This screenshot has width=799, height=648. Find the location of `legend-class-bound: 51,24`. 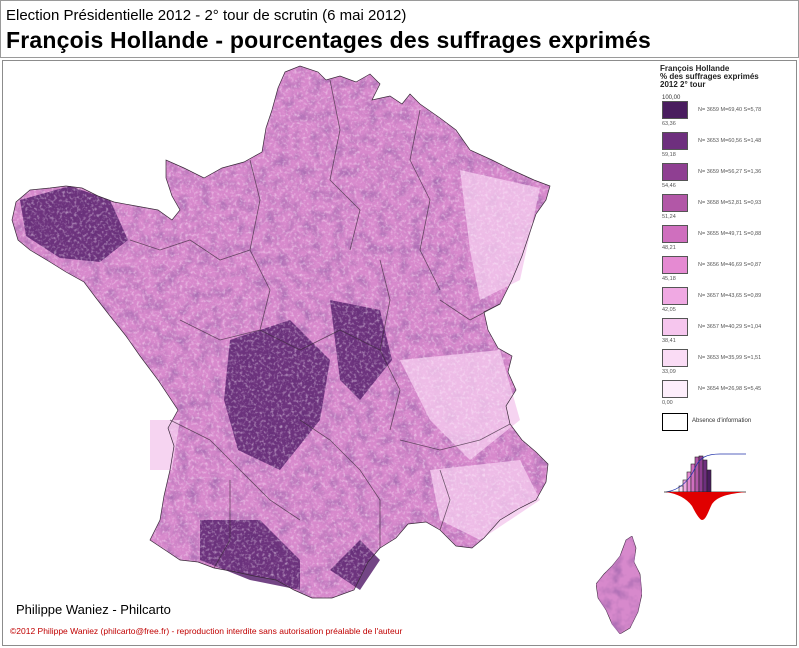

legend-class-bound: 51,24 is located at coordinates (669, 217).